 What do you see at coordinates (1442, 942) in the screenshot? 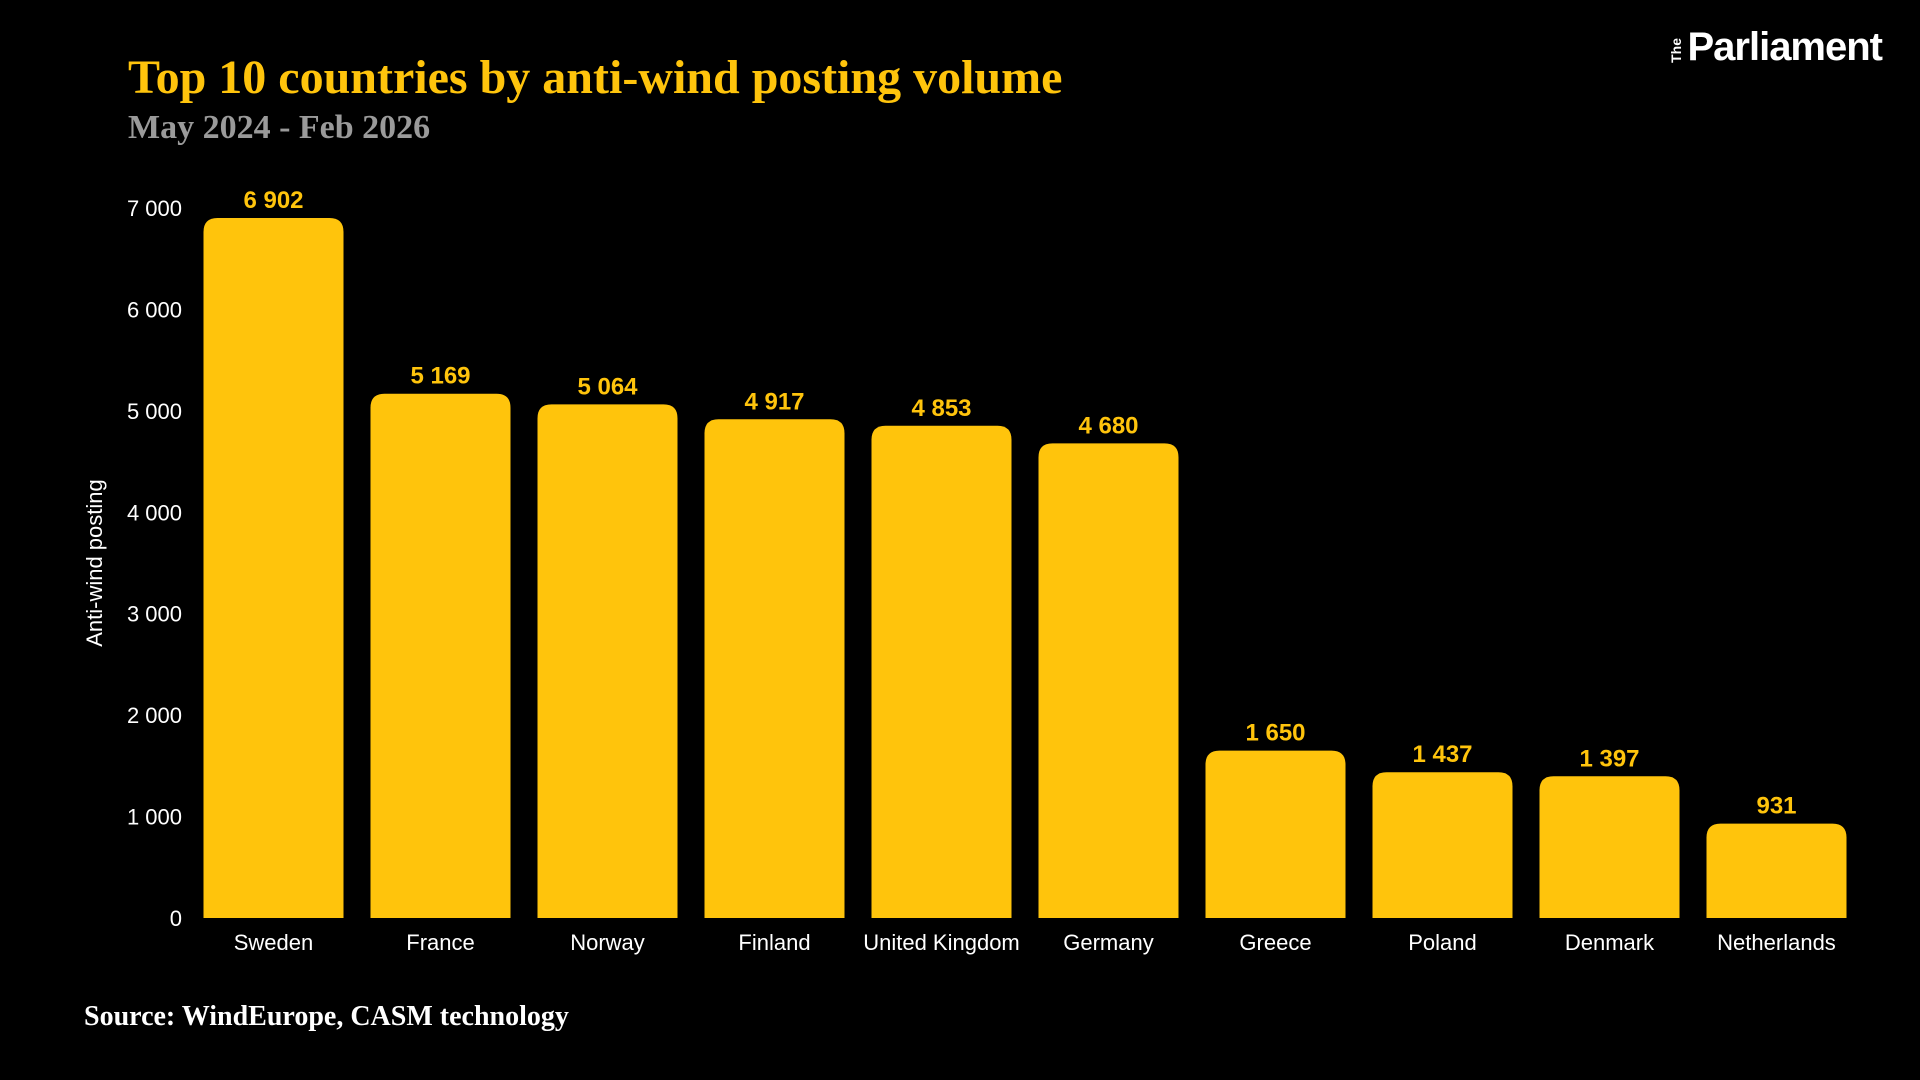
I see `x-tick-label: Poland` at bounding box center [1442, 942].